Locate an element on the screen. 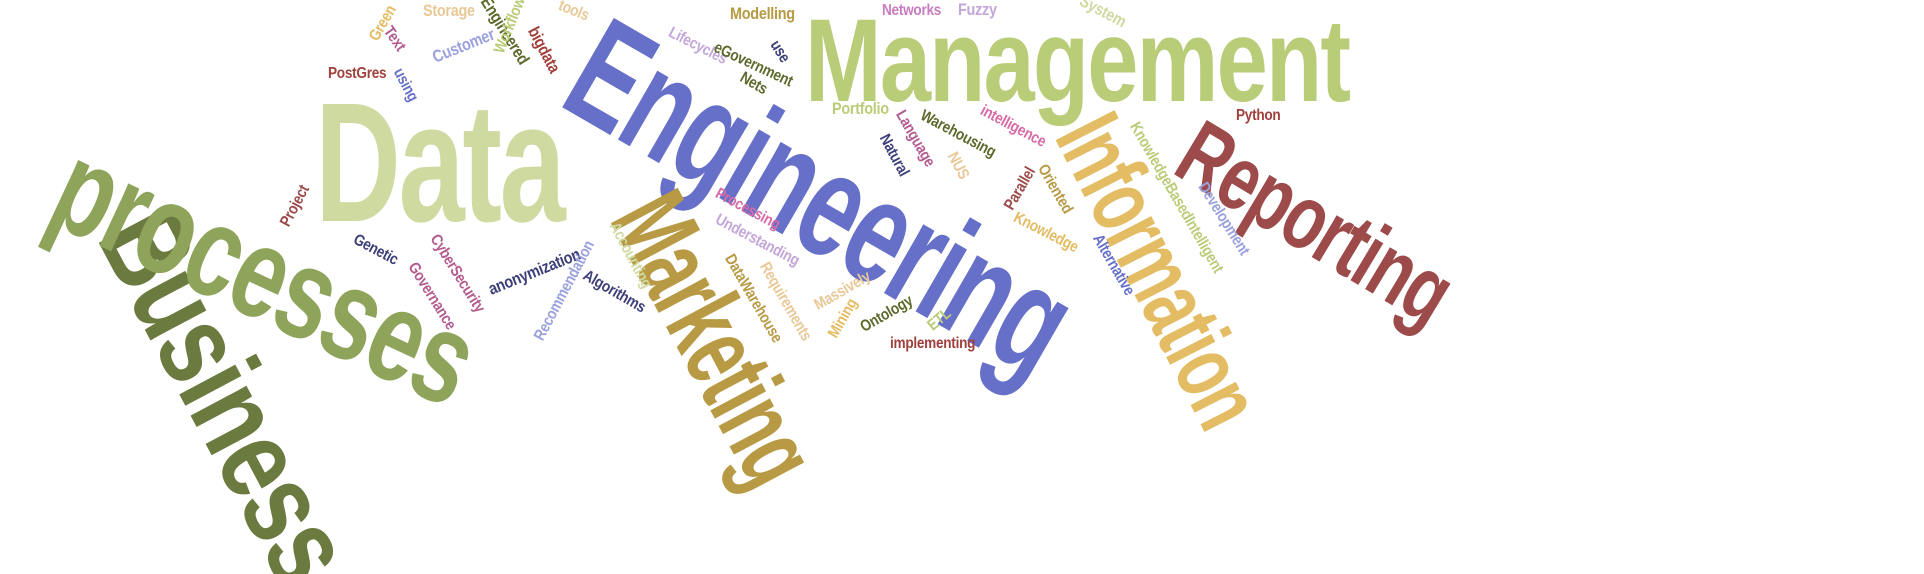 The width and height of the screenshot is (1924, 574). word-networks: Networks is located at coordinates (912, 10).